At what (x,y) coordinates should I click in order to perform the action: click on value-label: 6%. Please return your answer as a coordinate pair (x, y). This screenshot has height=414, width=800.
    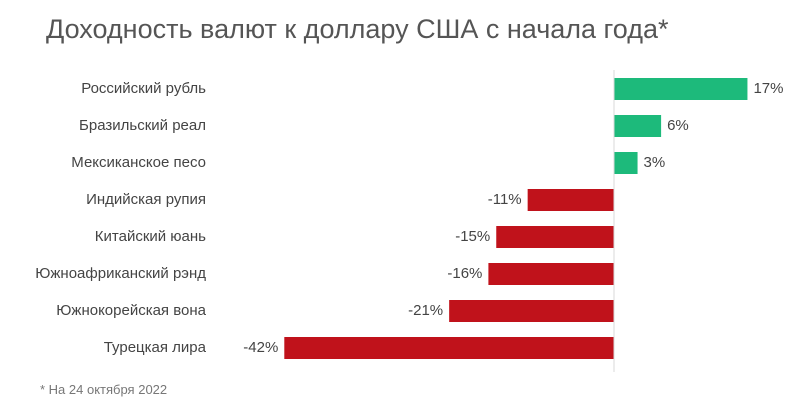
    Looking at the image, I should click on (678, 125).